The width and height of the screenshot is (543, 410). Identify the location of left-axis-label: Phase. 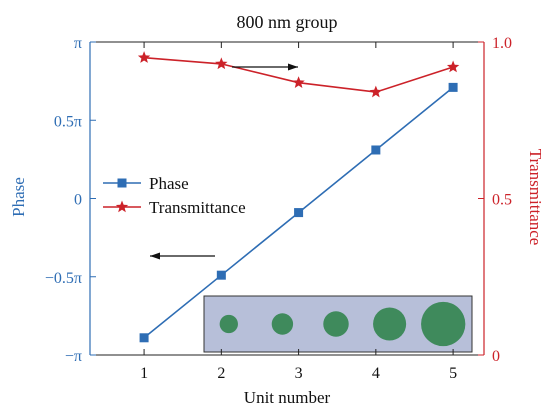
(18, 197).